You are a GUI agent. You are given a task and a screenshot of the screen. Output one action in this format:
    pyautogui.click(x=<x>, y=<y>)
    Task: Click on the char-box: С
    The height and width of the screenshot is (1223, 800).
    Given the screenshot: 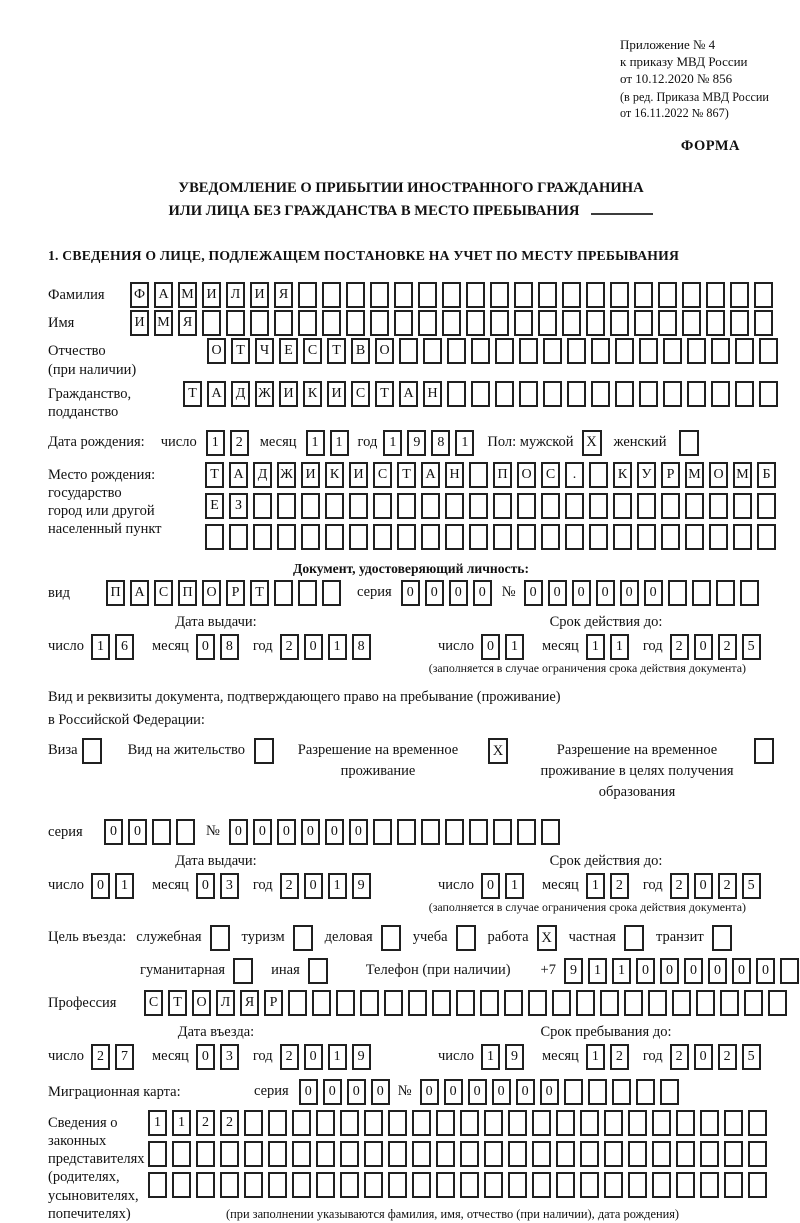 What is the action you would take?
    pyautogui.click(x=550, y=474)
    